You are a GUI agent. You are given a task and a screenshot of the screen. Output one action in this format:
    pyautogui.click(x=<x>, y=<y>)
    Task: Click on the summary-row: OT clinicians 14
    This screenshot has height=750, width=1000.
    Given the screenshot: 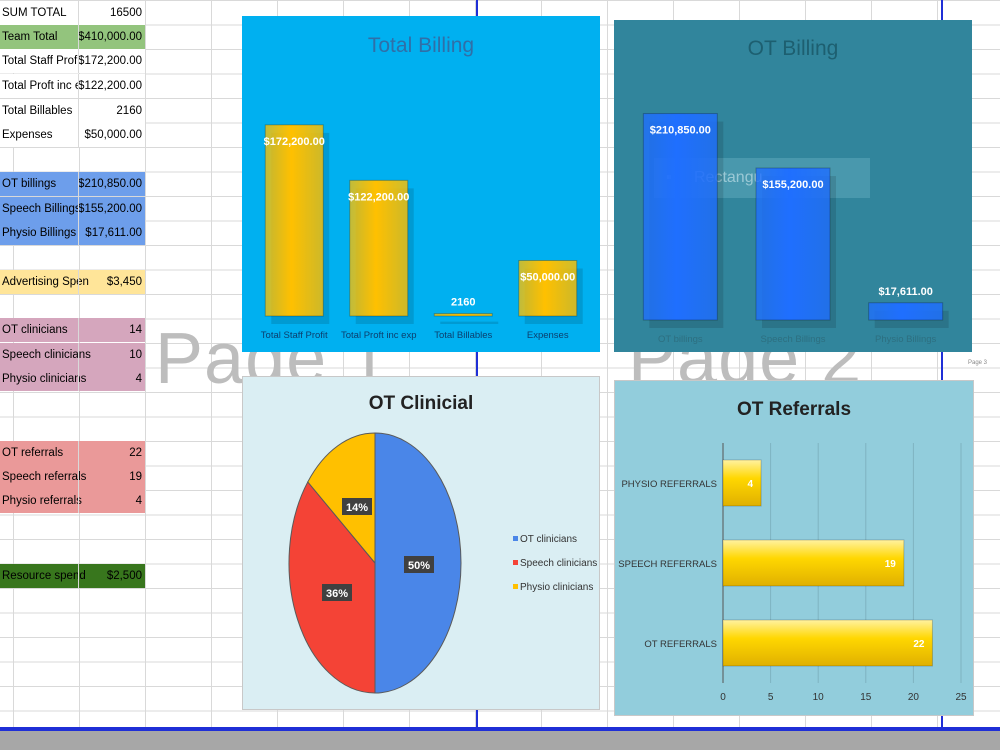 What is the action you would take?
    pyautogui.click(x=72, y=330)
    